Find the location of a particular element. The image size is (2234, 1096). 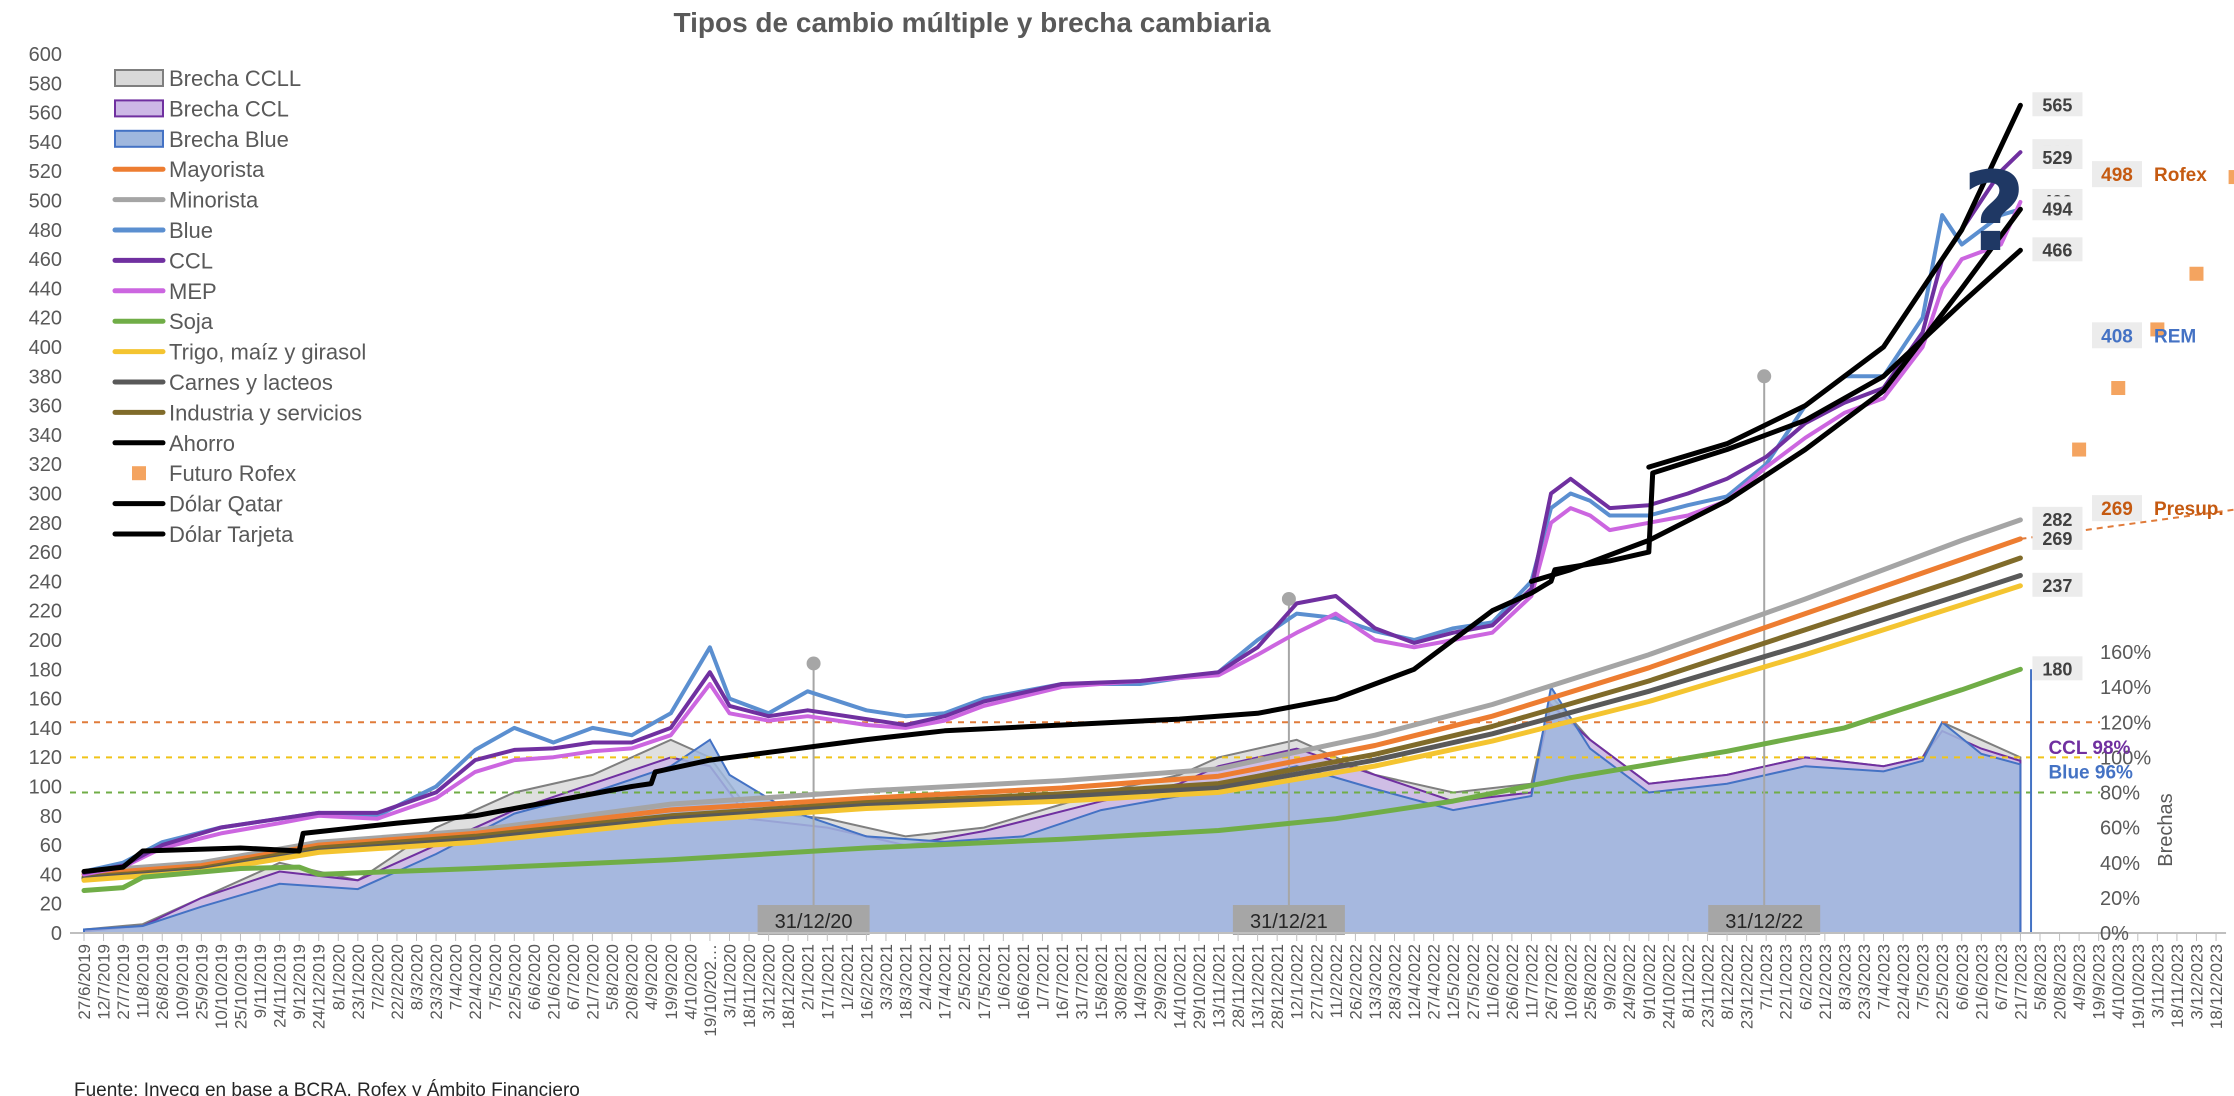

legend-label: Minorista is located at coordinates (214, 200).